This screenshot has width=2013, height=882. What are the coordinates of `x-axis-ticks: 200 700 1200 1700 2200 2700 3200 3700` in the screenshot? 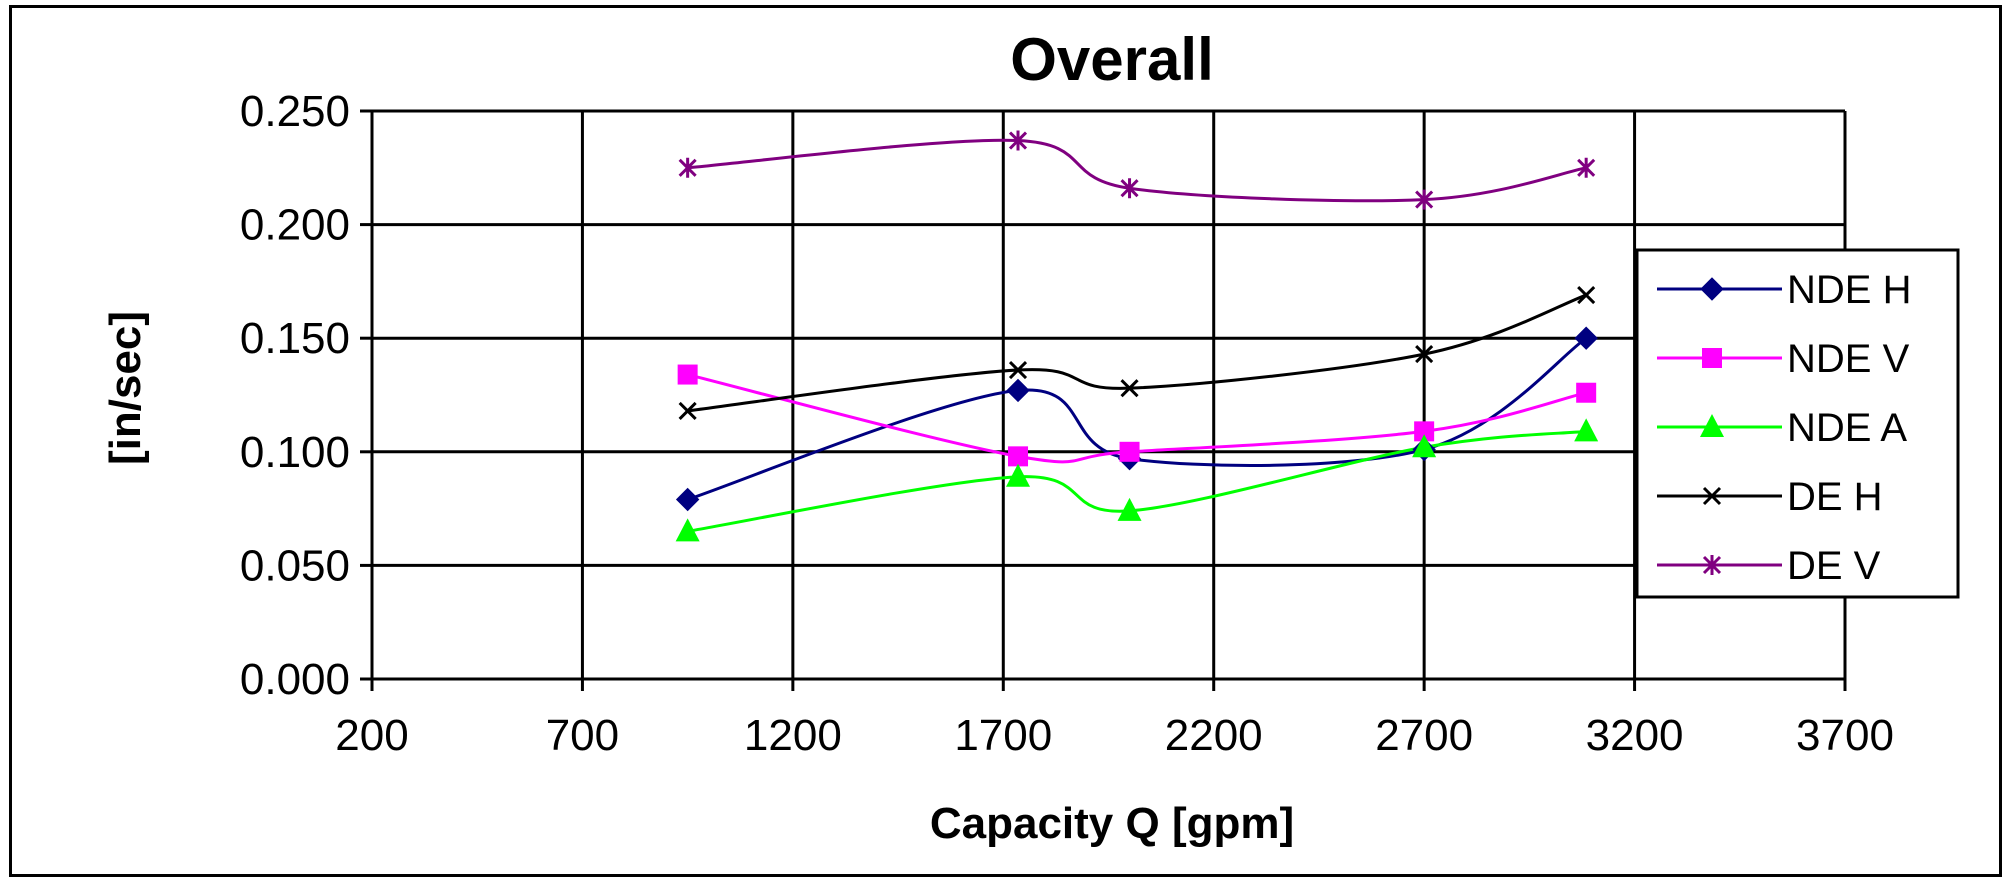 It's located at (1114, 719).